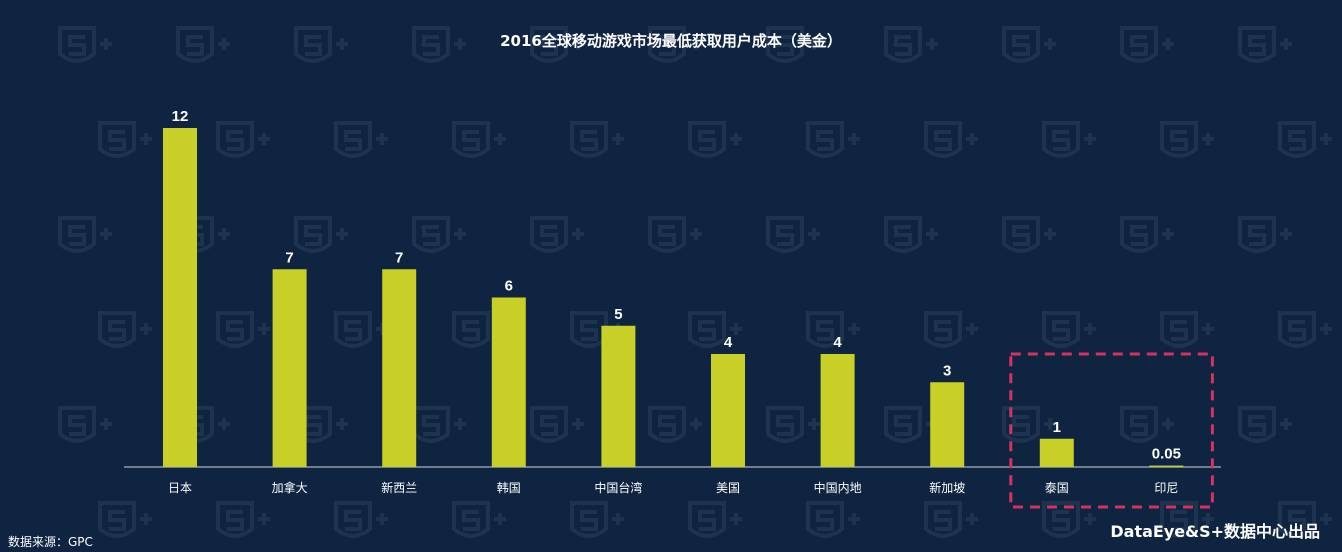 The width and height of the screenshot is (1342, 552). Describe the element at coordinates (509, 286) in the screenshot. I see `bar-value-label: 6` at that location.